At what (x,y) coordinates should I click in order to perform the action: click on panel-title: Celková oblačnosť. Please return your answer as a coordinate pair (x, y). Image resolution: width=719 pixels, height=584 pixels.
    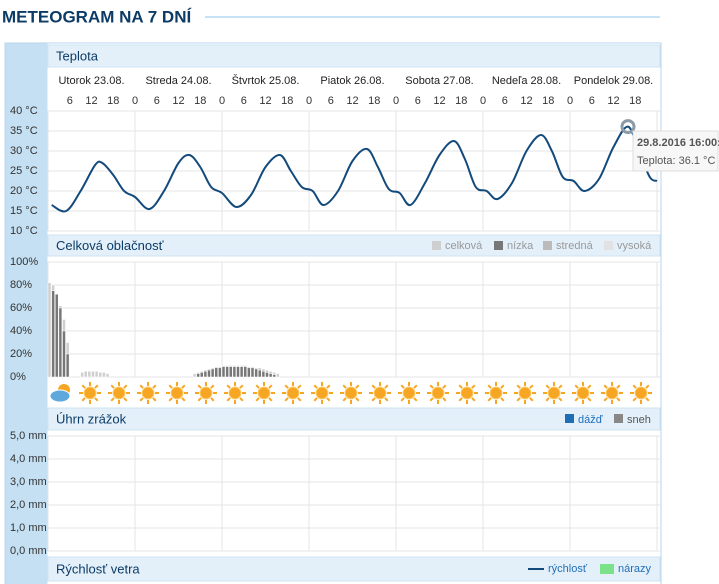
    Looking at the image, I should click on (110, 245).